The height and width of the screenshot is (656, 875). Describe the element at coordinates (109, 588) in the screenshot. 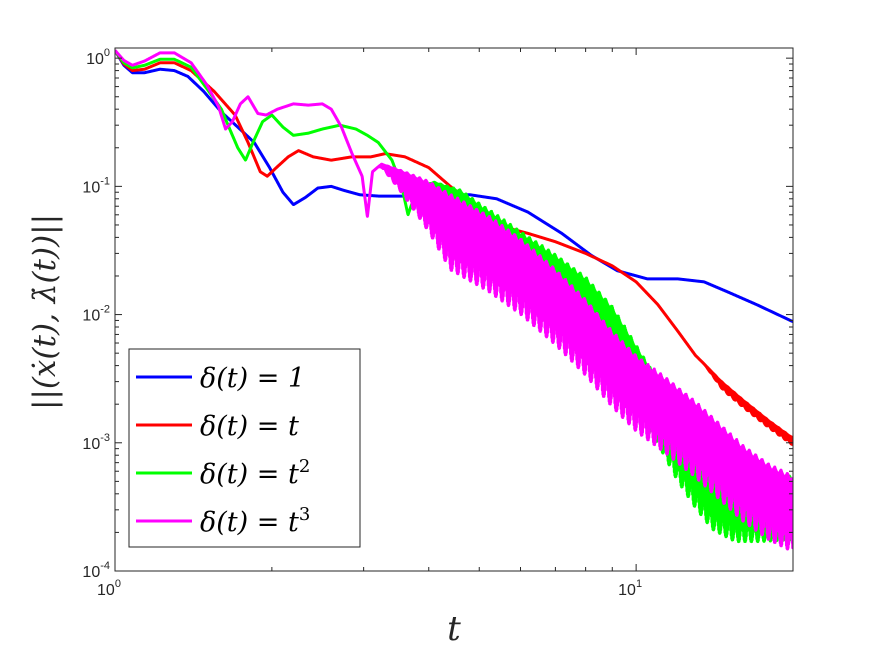

I see `x-tick-label: 10⁰` at that location.